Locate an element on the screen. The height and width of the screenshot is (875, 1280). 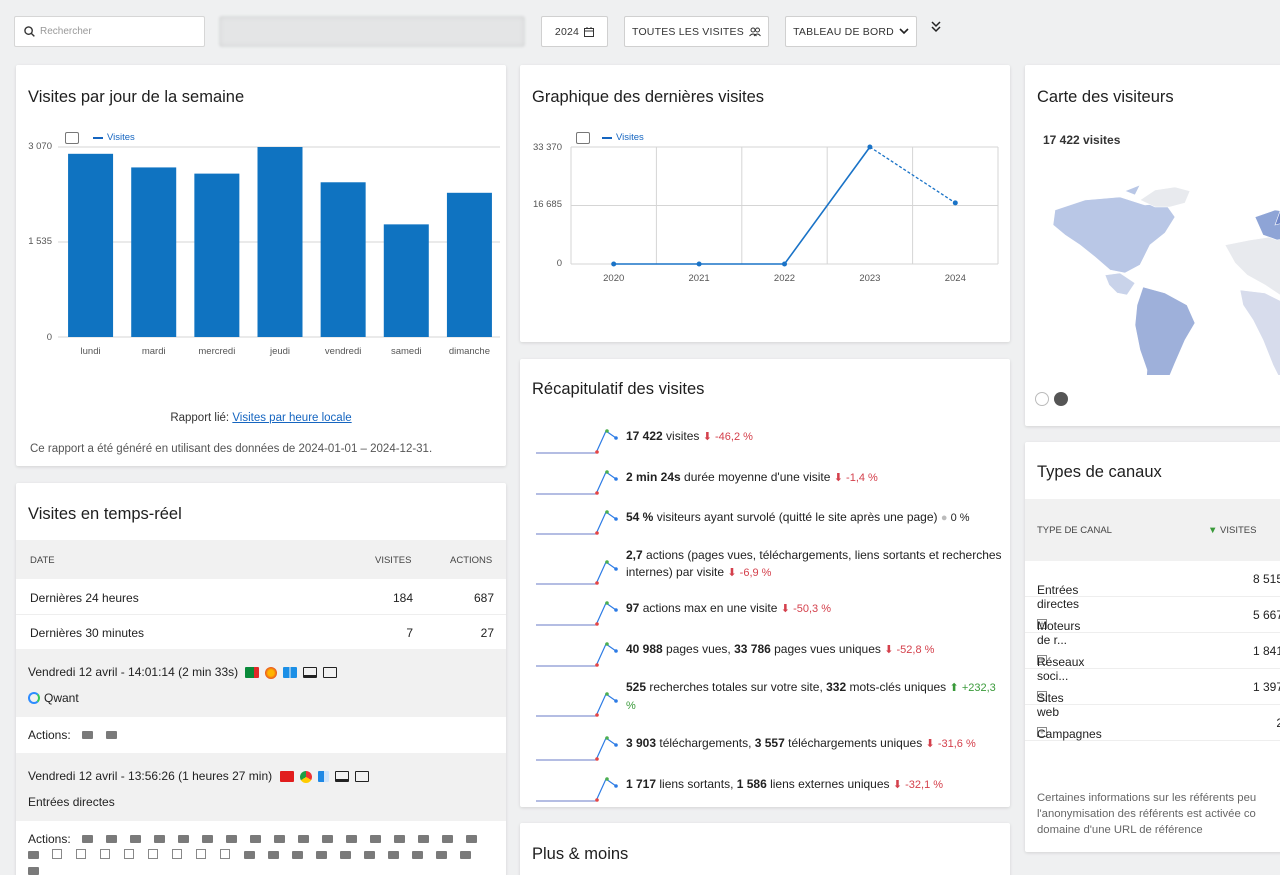
related-report-link: Visites par heure locale is located at coordinates (292, 418).